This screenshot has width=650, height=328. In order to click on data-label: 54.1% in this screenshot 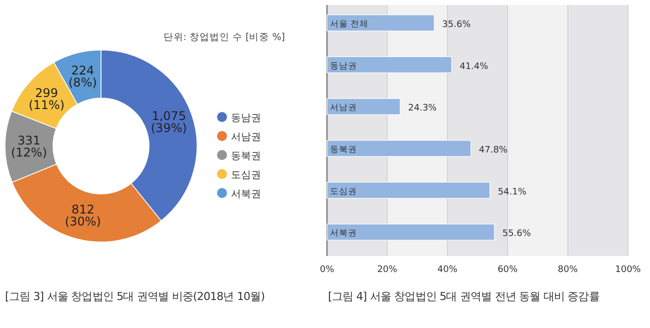, I will do `click(512, 192)`.